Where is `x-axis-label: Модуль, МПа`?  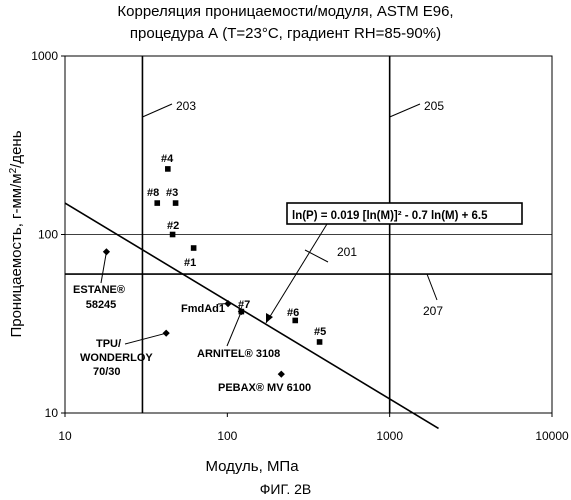
x-axis-label: Модуль, МПа is located at coordinates (252, 466).